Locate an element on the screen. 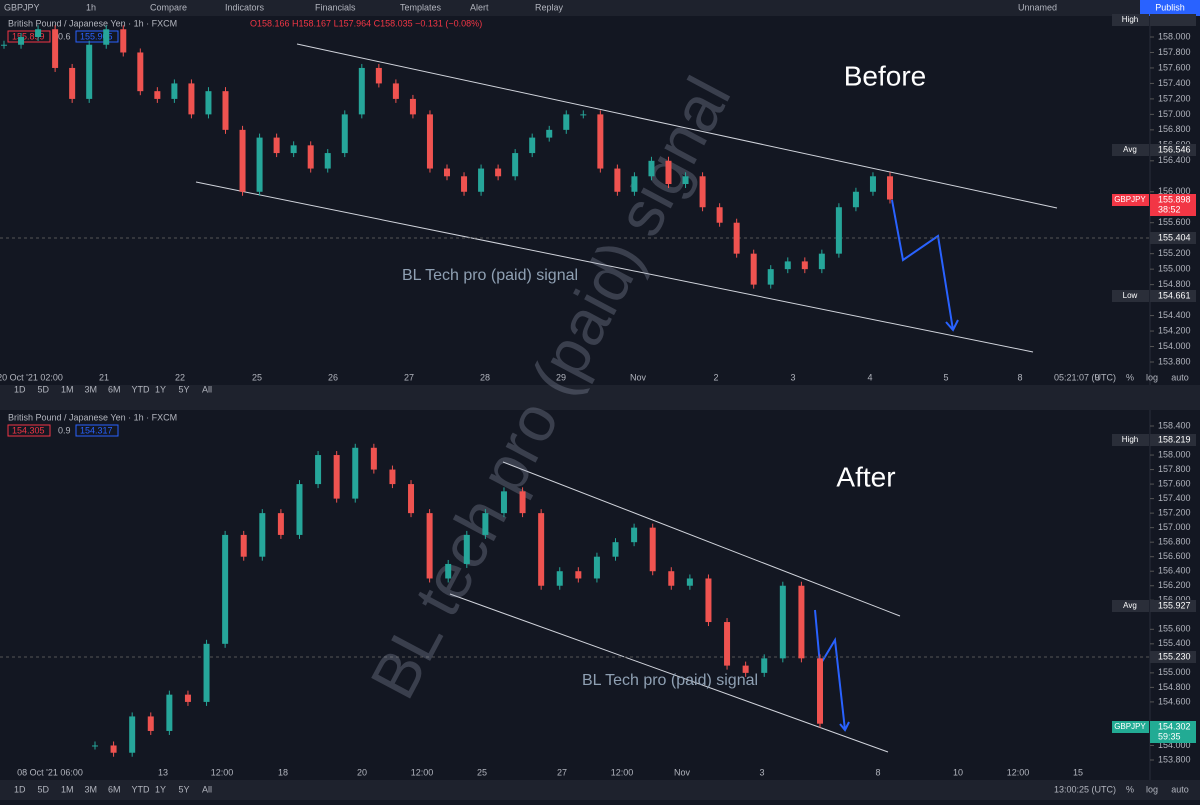 The image size is (1200, 805). bid-box is located at coordinates (29, 36).